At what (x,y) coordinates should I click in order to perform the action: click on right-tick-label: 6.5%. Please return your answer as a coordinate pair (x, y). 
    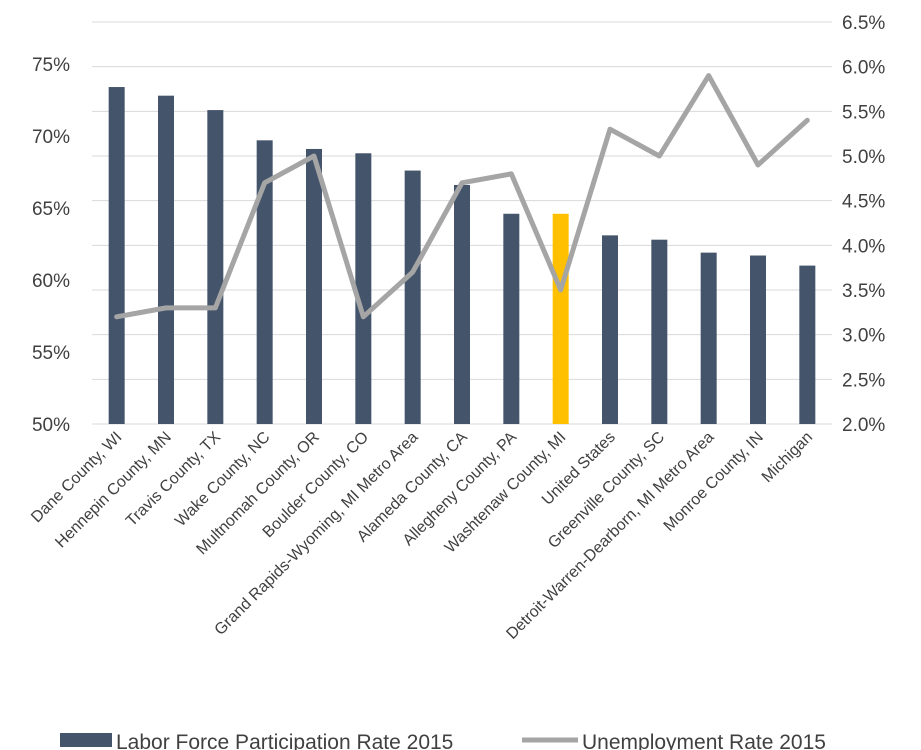
    Looking at the image, I should click on (863, 23).